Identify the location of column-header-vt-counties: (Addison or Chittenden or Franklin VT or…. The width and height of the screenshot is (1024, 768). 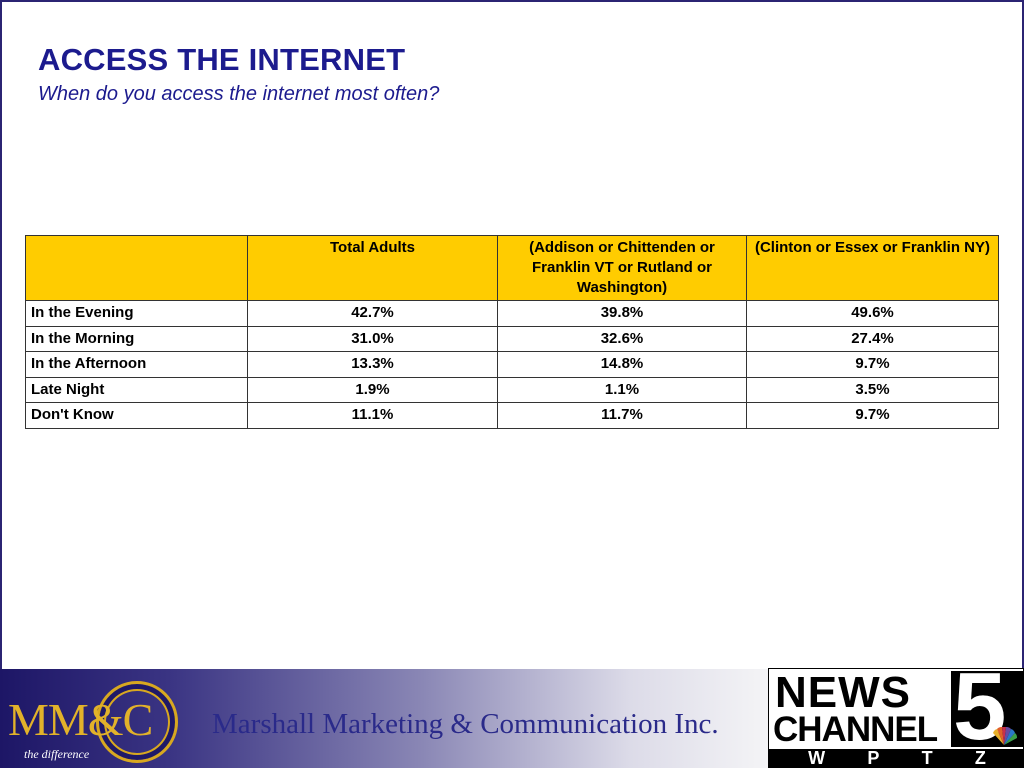
(622, 268).